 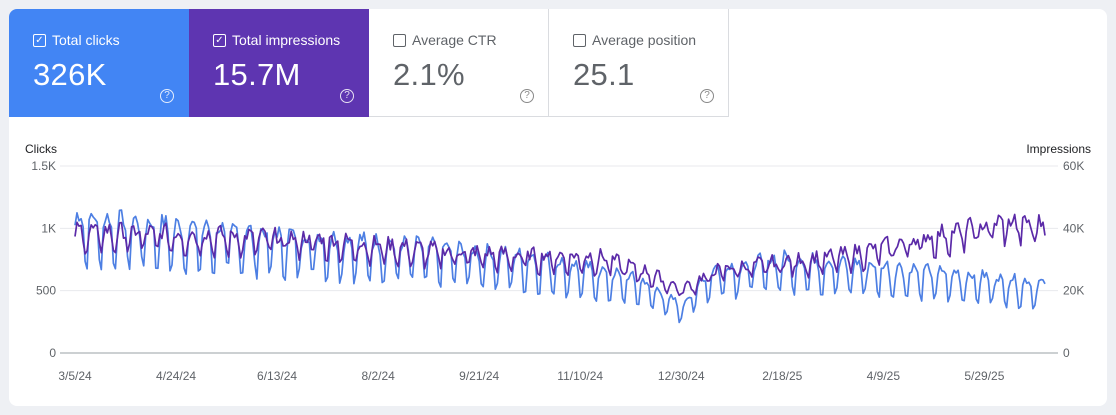 I want to click on left-tick-label: 1.5K, so click(x=43, y=166).